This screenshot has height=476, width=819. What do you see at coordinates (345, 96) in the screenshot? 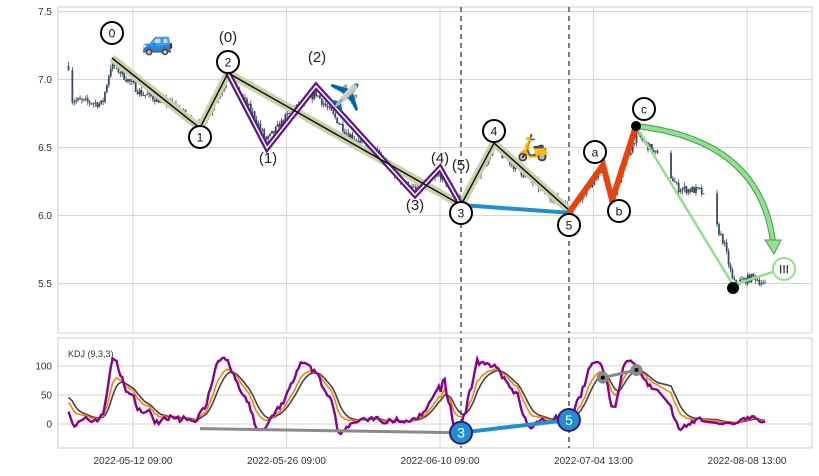
I see `airplane-emoji-icon: ✈️` at bounding box center [345, 96].